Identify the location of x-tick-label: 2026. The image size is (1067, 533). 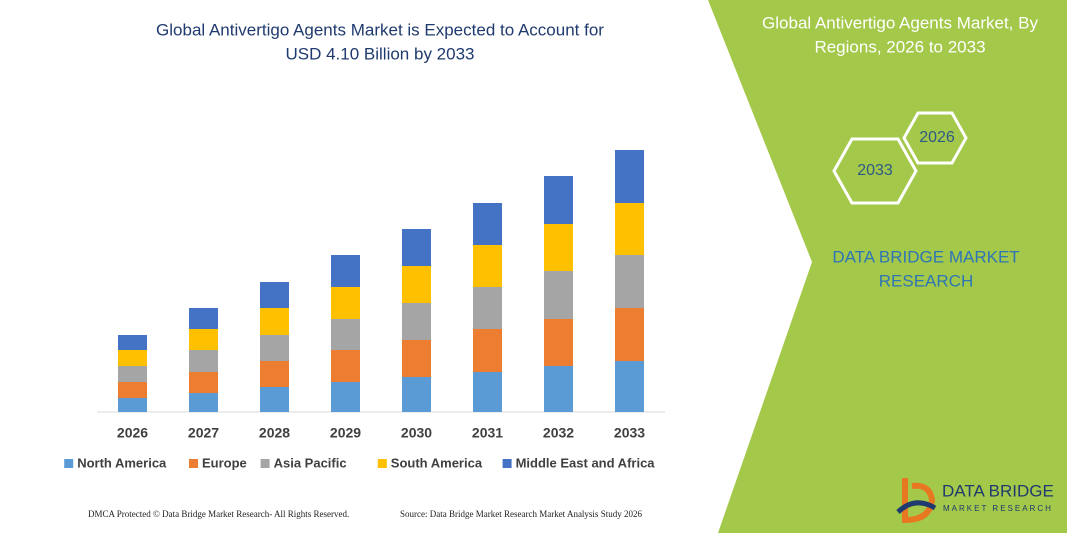
(132, 433).